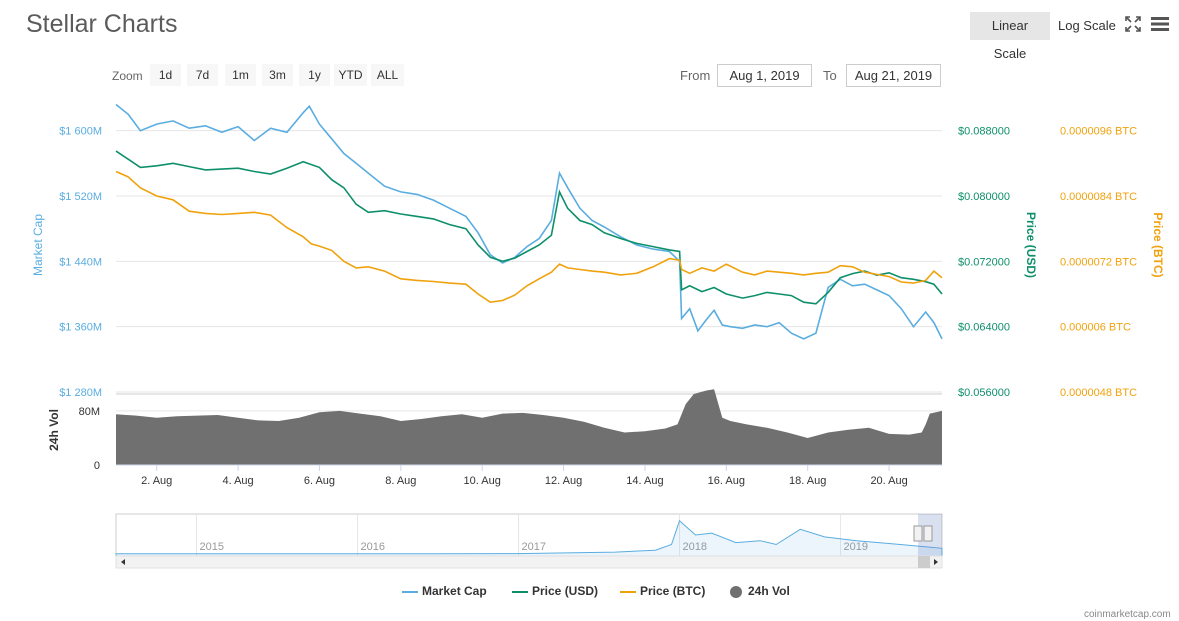  What do you see at coordinates (1160, 26) in the screenshot?
I see `hamburger-menu-icon` at bounding box center [1160, 26].